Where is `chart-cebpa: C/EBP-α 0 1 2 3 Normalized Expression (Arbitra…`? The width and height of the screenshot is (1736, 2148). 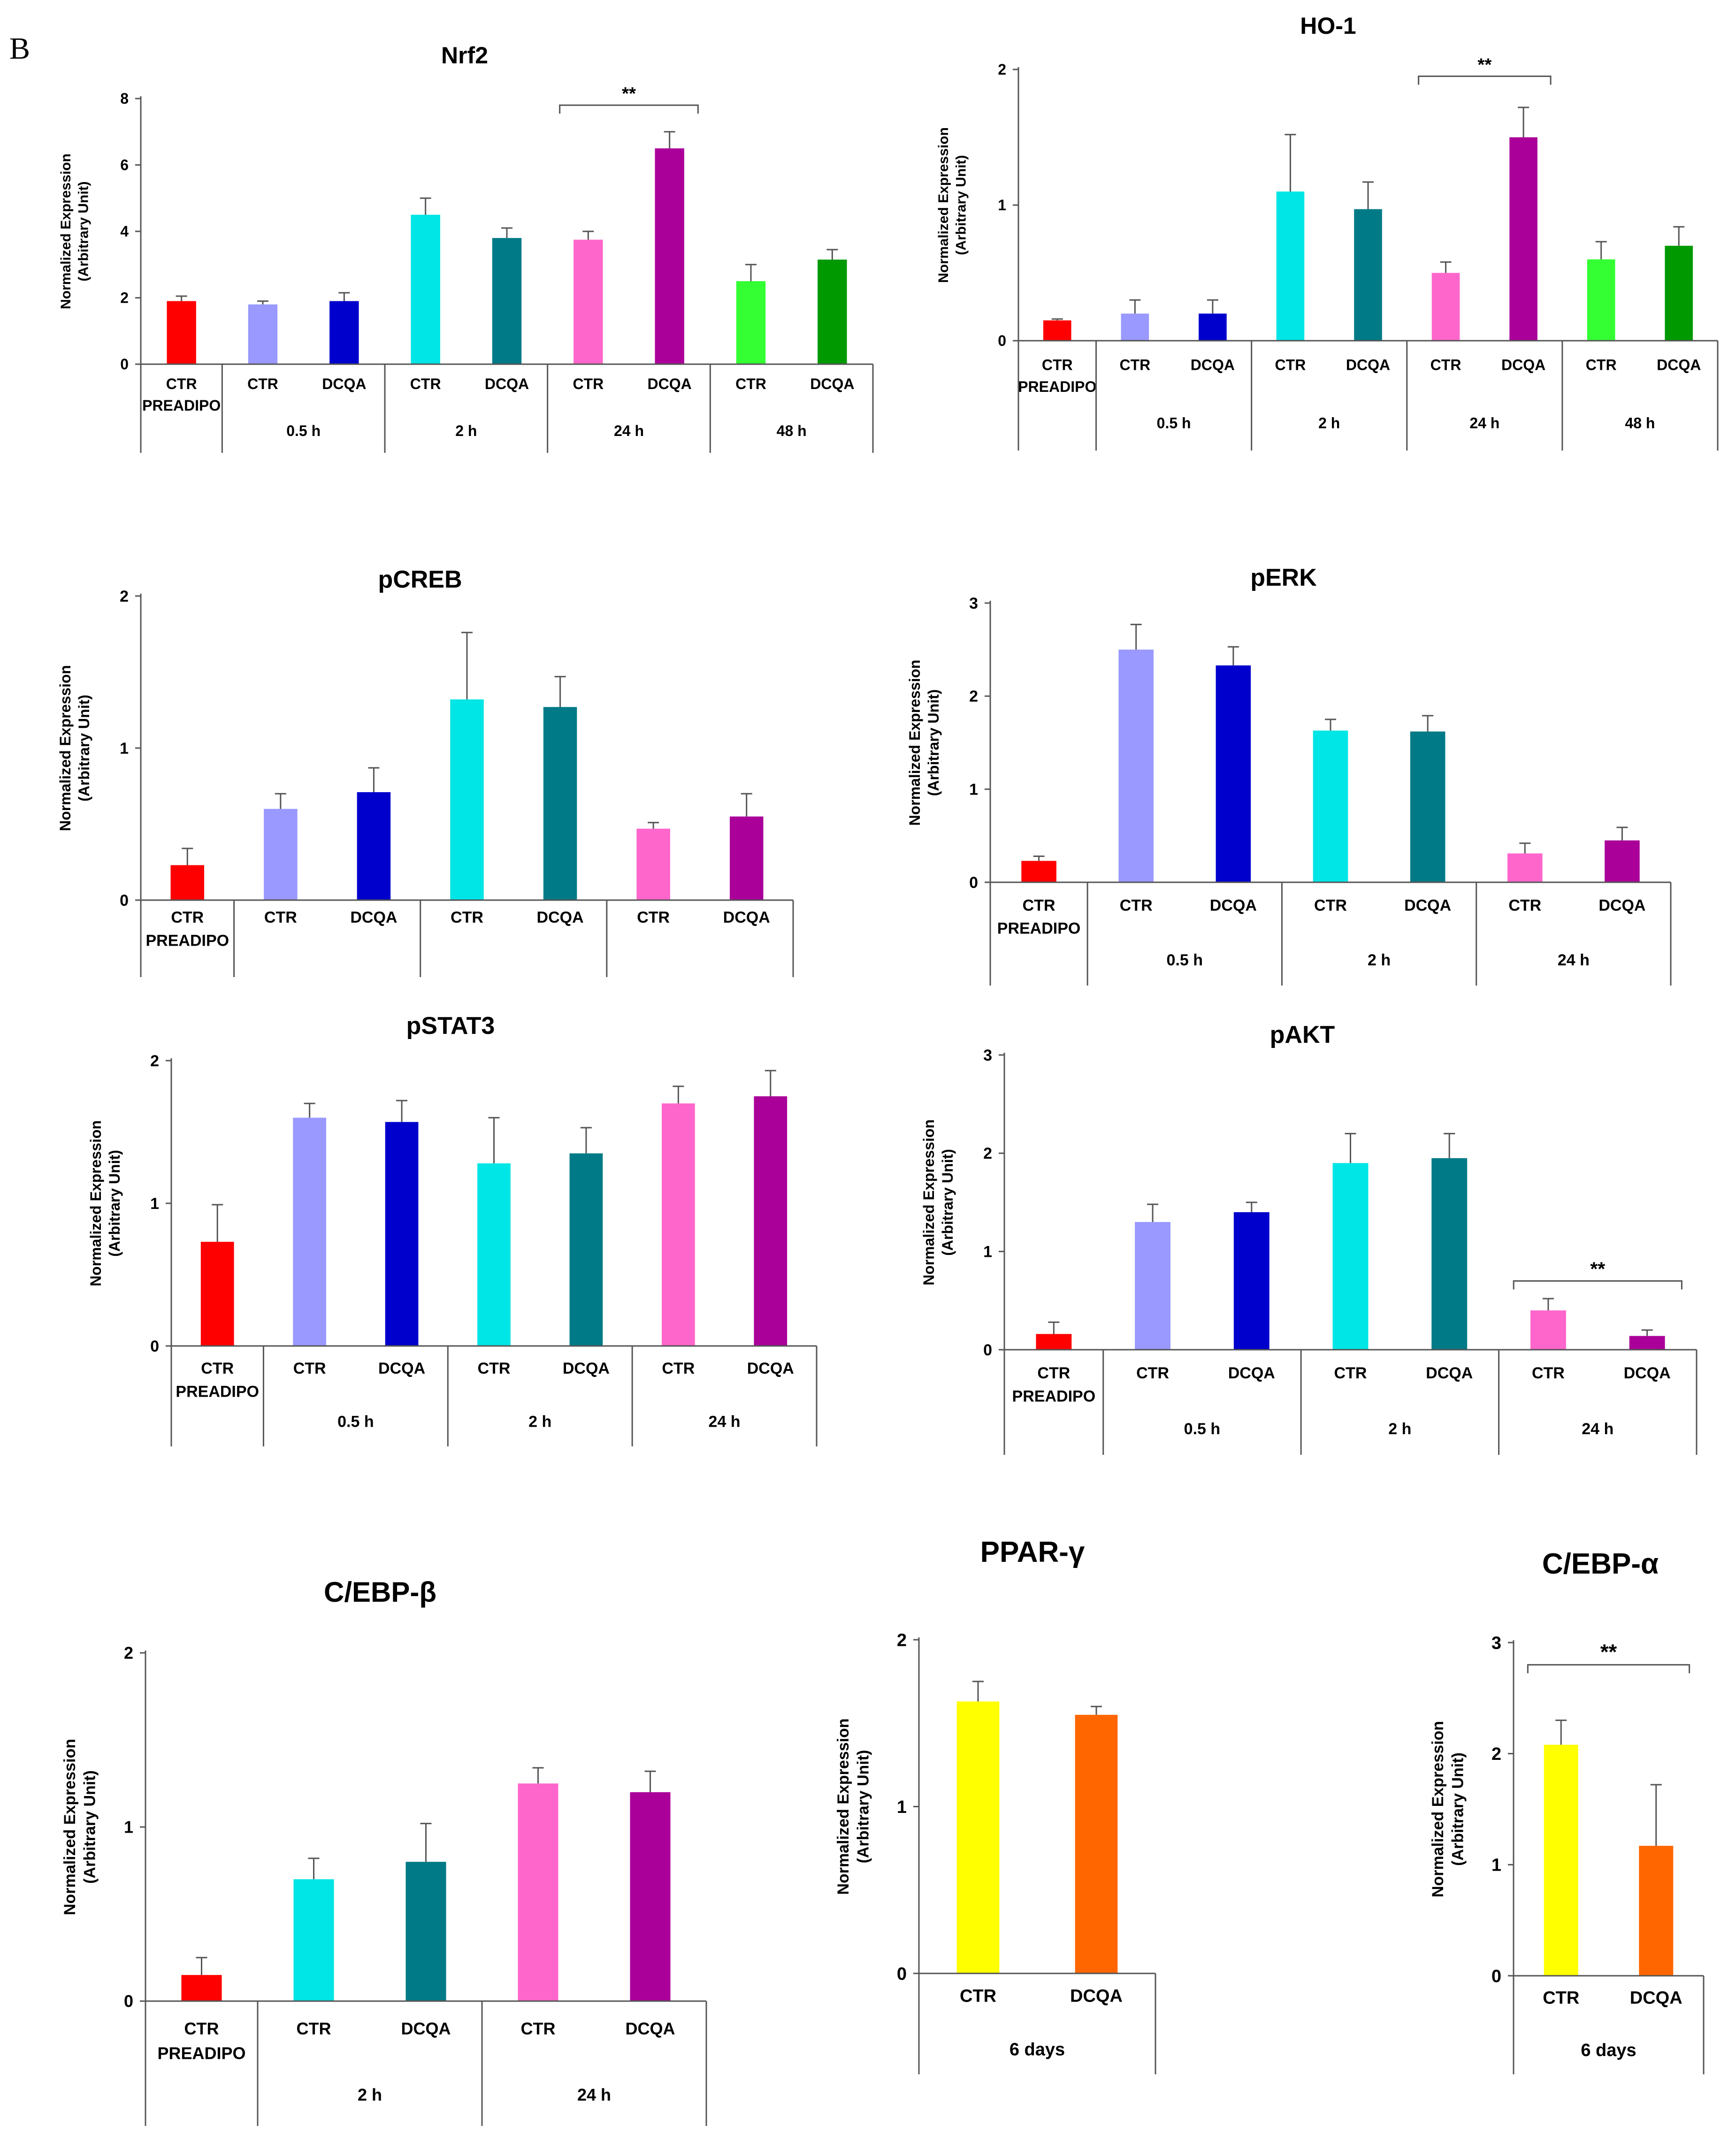
chart-cebpa: C/EBP-α 0 1 2 3 Normalized Expression (Arbitra… is located at coordinates (1567, 1811).